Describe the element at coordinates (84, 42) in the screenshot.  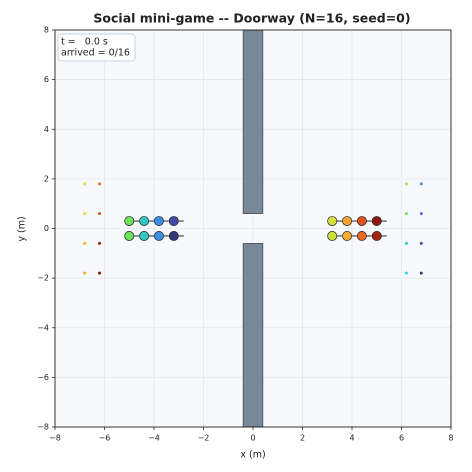
I see `time-label: t = 0.0 s` at that location.